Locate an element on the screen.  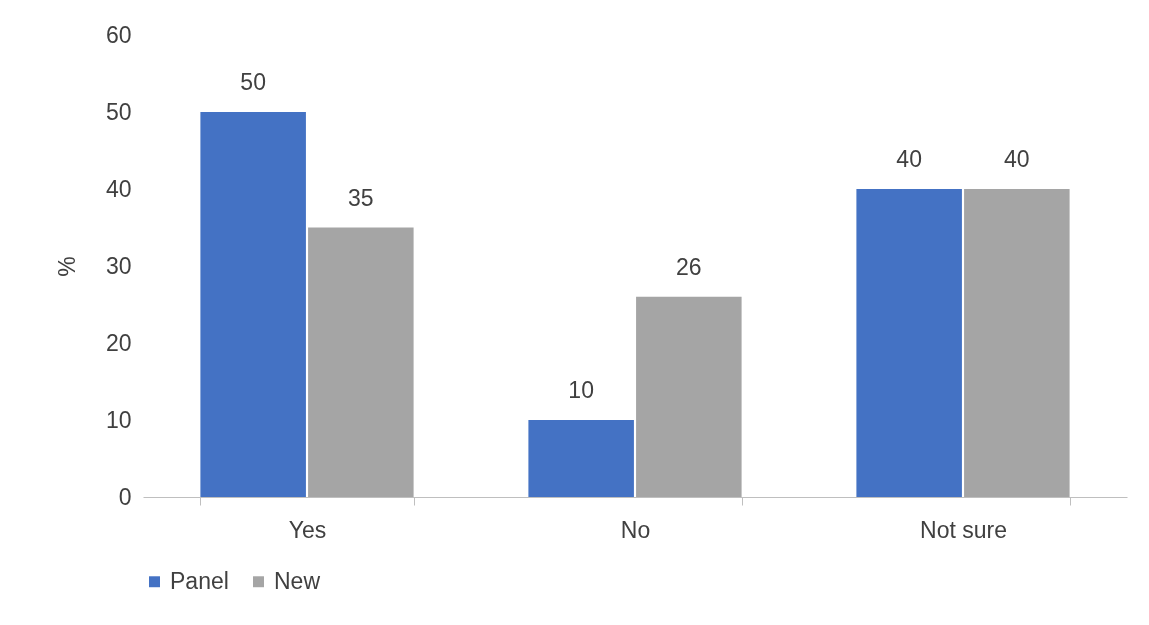
y-tick-label: 60 is located at coordinates (118, 34).